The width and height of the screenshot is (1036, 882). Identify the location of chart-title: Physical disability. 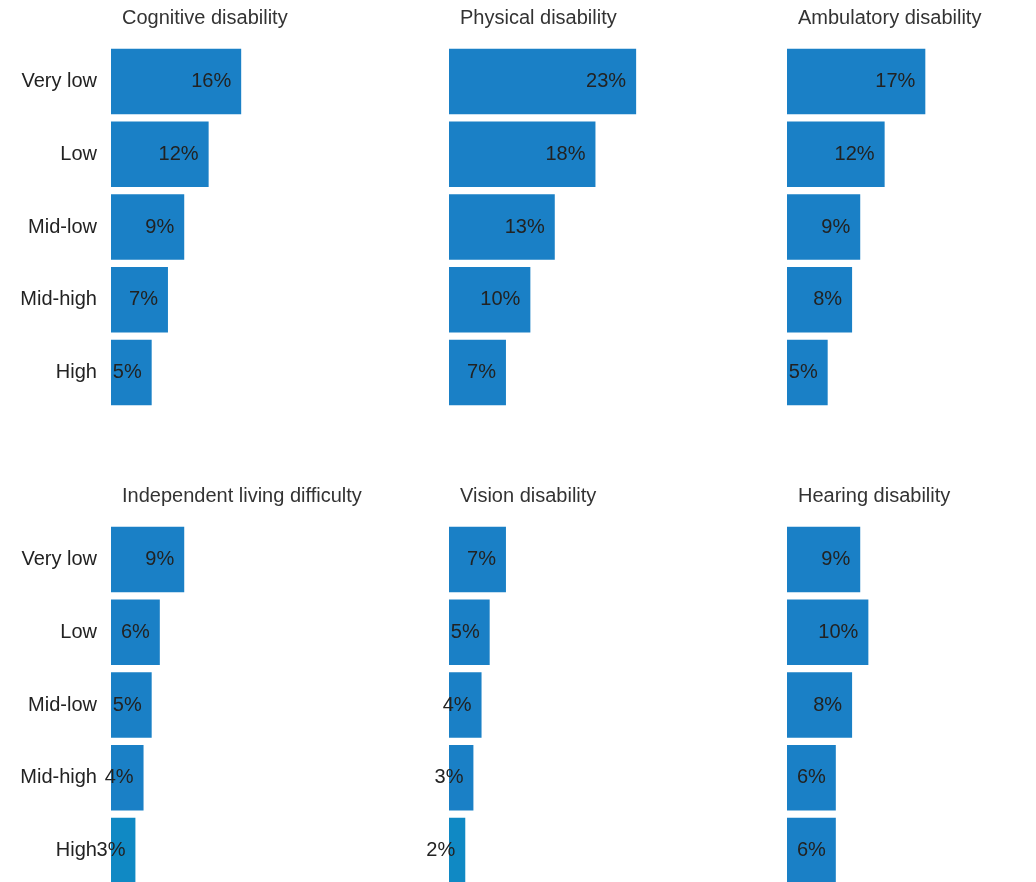
(538, 17).